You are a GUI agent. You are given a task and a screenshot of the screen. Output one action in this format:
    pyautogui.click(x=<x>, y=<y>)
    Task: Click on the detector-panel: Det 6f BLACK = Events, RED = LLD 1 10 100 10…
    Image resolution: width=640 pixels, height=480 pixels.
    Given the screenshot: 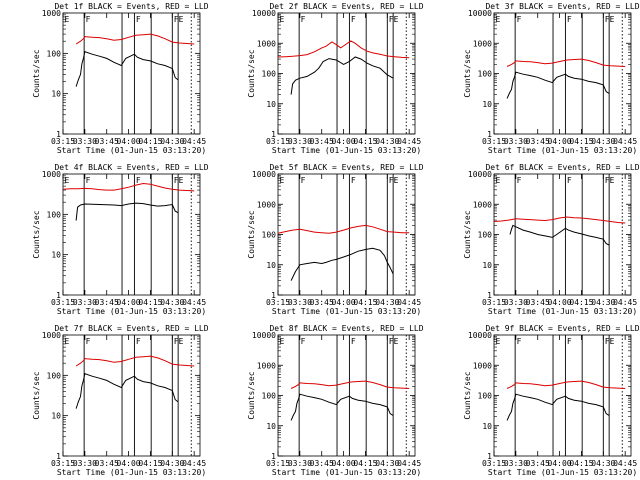 What is the action you would take?
    pyautogui.click(x=551, y=239)
    